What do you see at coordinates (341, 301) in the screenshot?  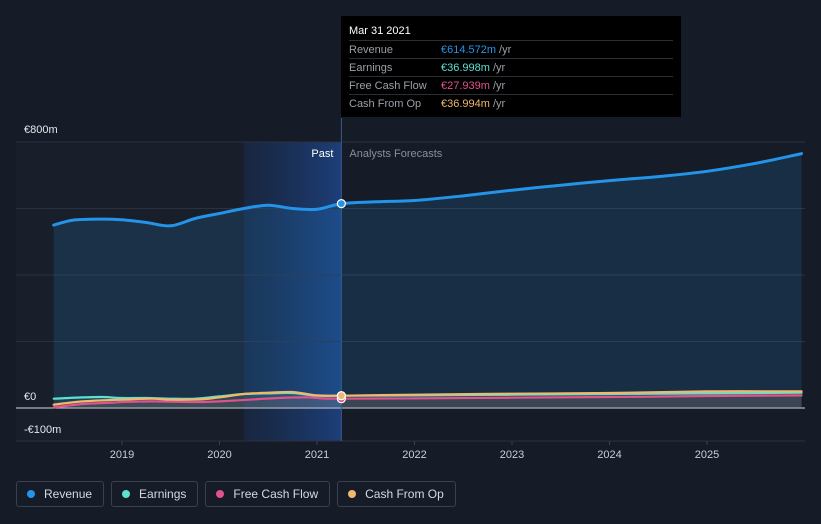 I see `series-markers` at bounding box center [341, 301].